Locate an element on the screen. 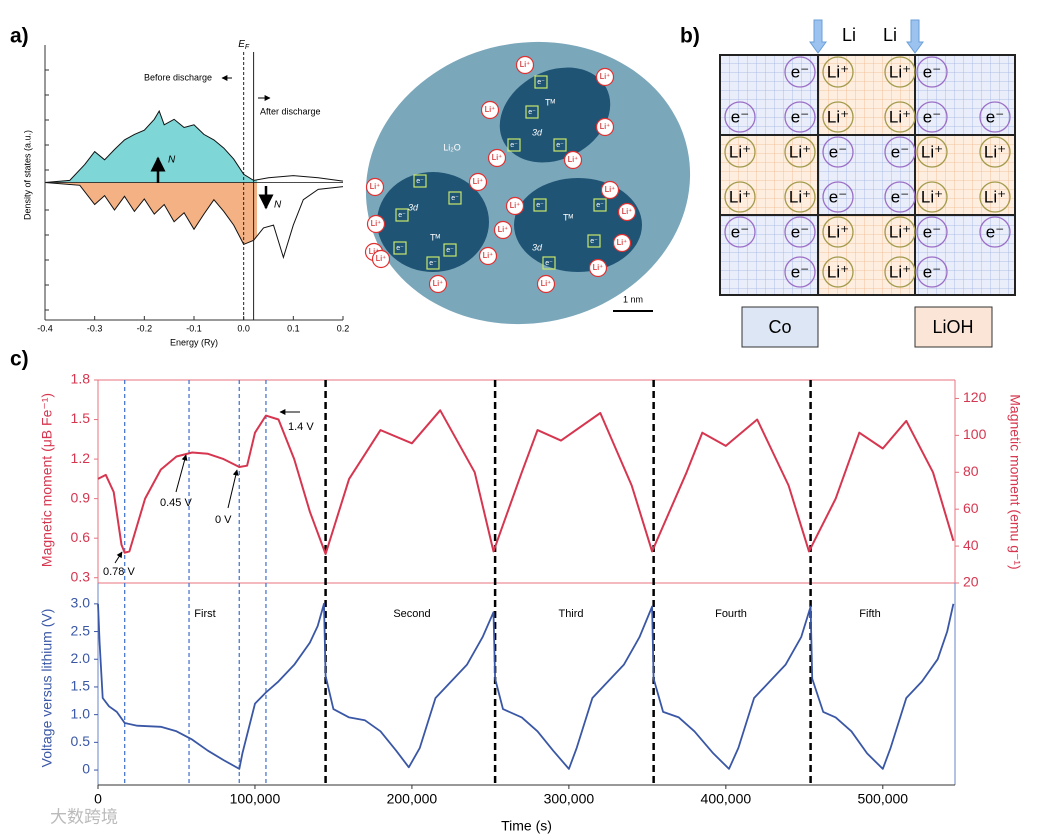 Image resolution: width=1039 pixels, height=836 pixels. watermark: 大数跨境 is located at coordinates (84, 816).